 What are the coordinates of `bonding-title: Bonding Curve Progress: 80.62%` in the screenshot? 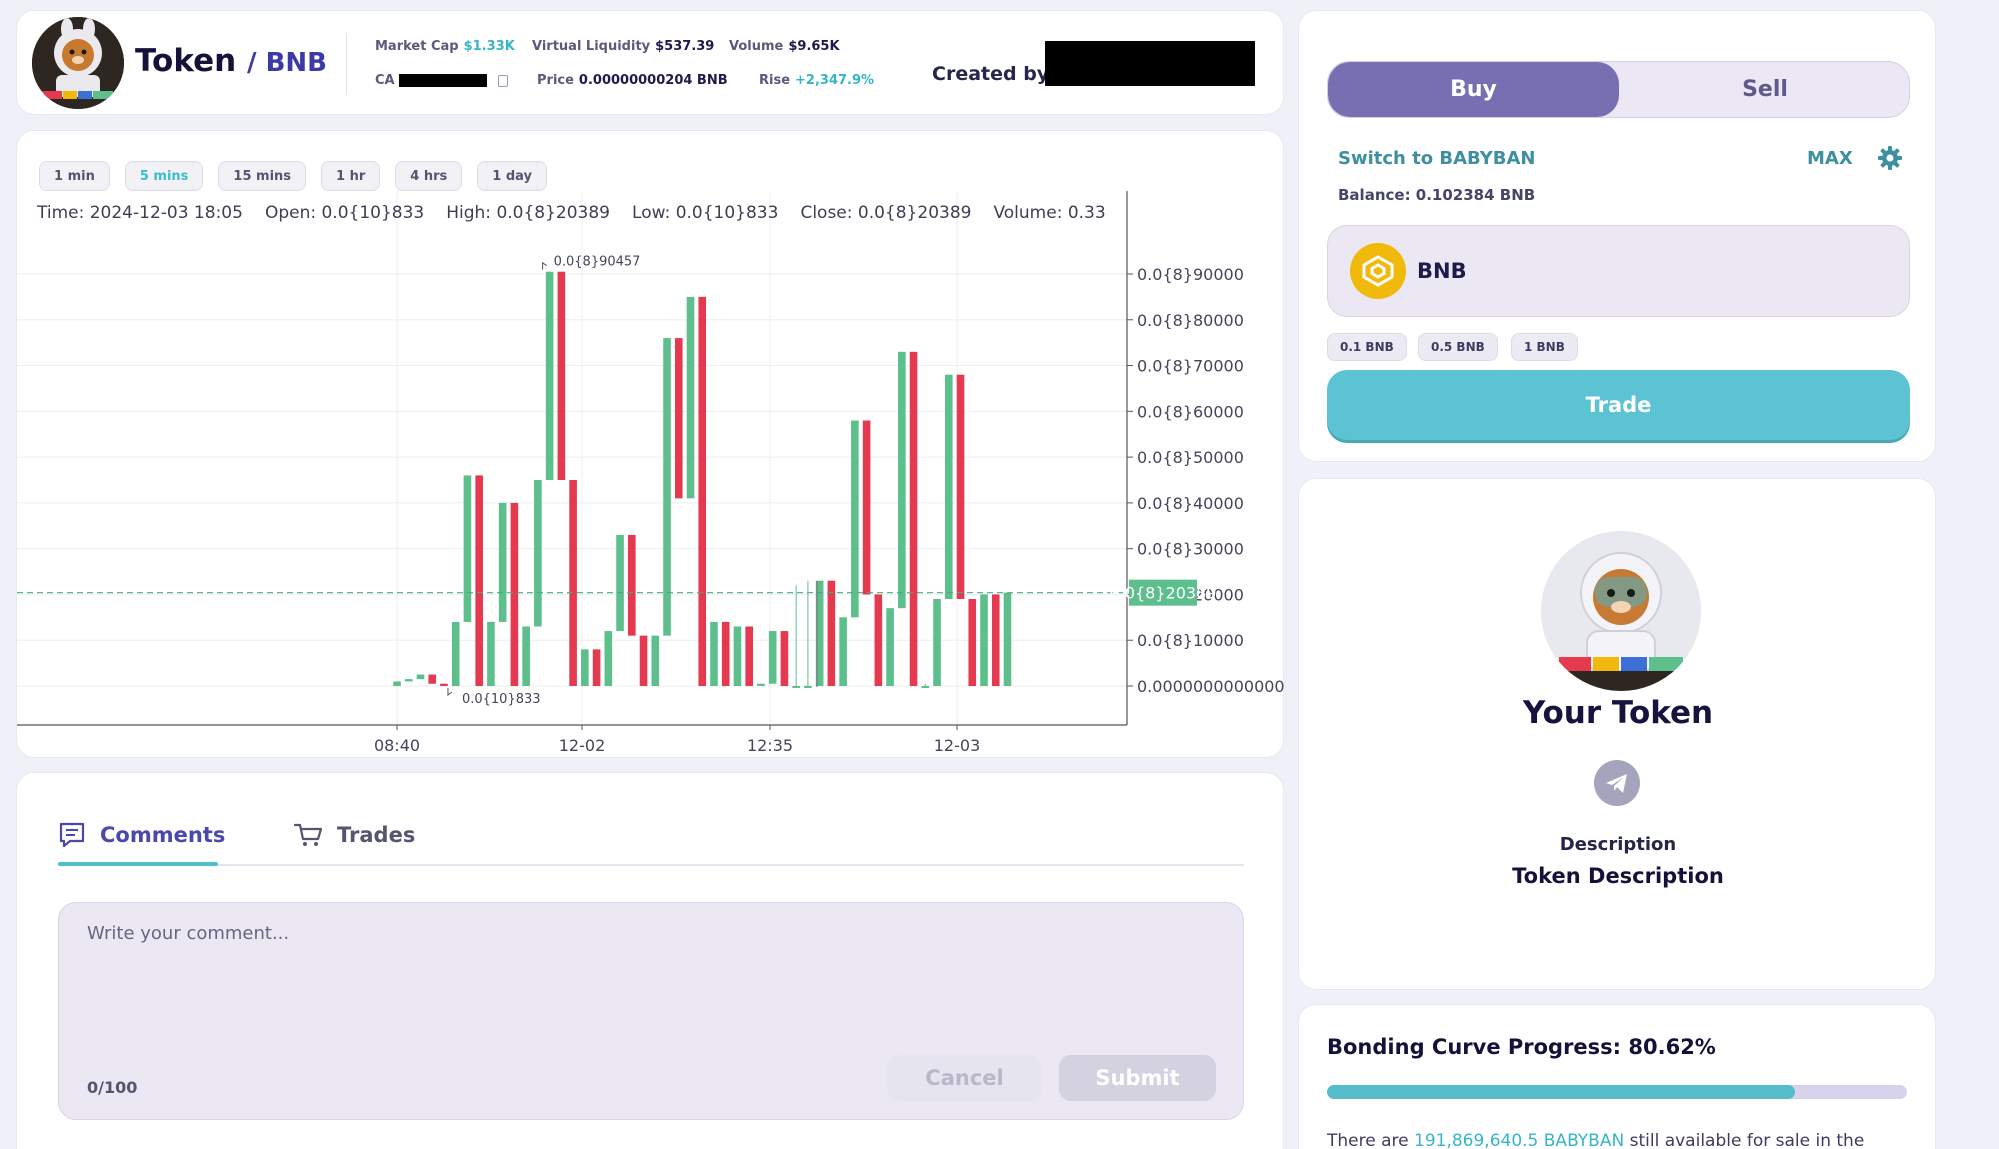 It's located at (1521, 1047).